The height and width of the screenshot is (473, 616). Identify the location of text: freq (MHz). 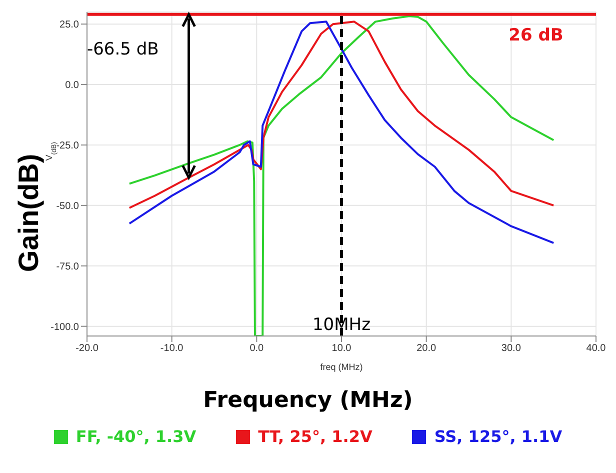
(341, 367).